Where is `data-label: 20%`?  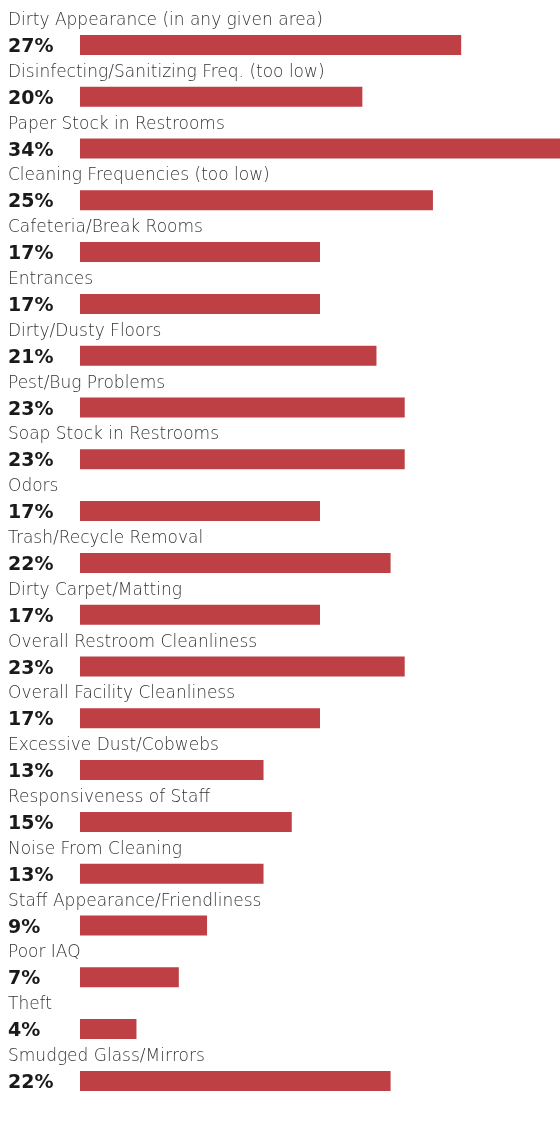 data-label: 20% is located at coordinates (31, 96).